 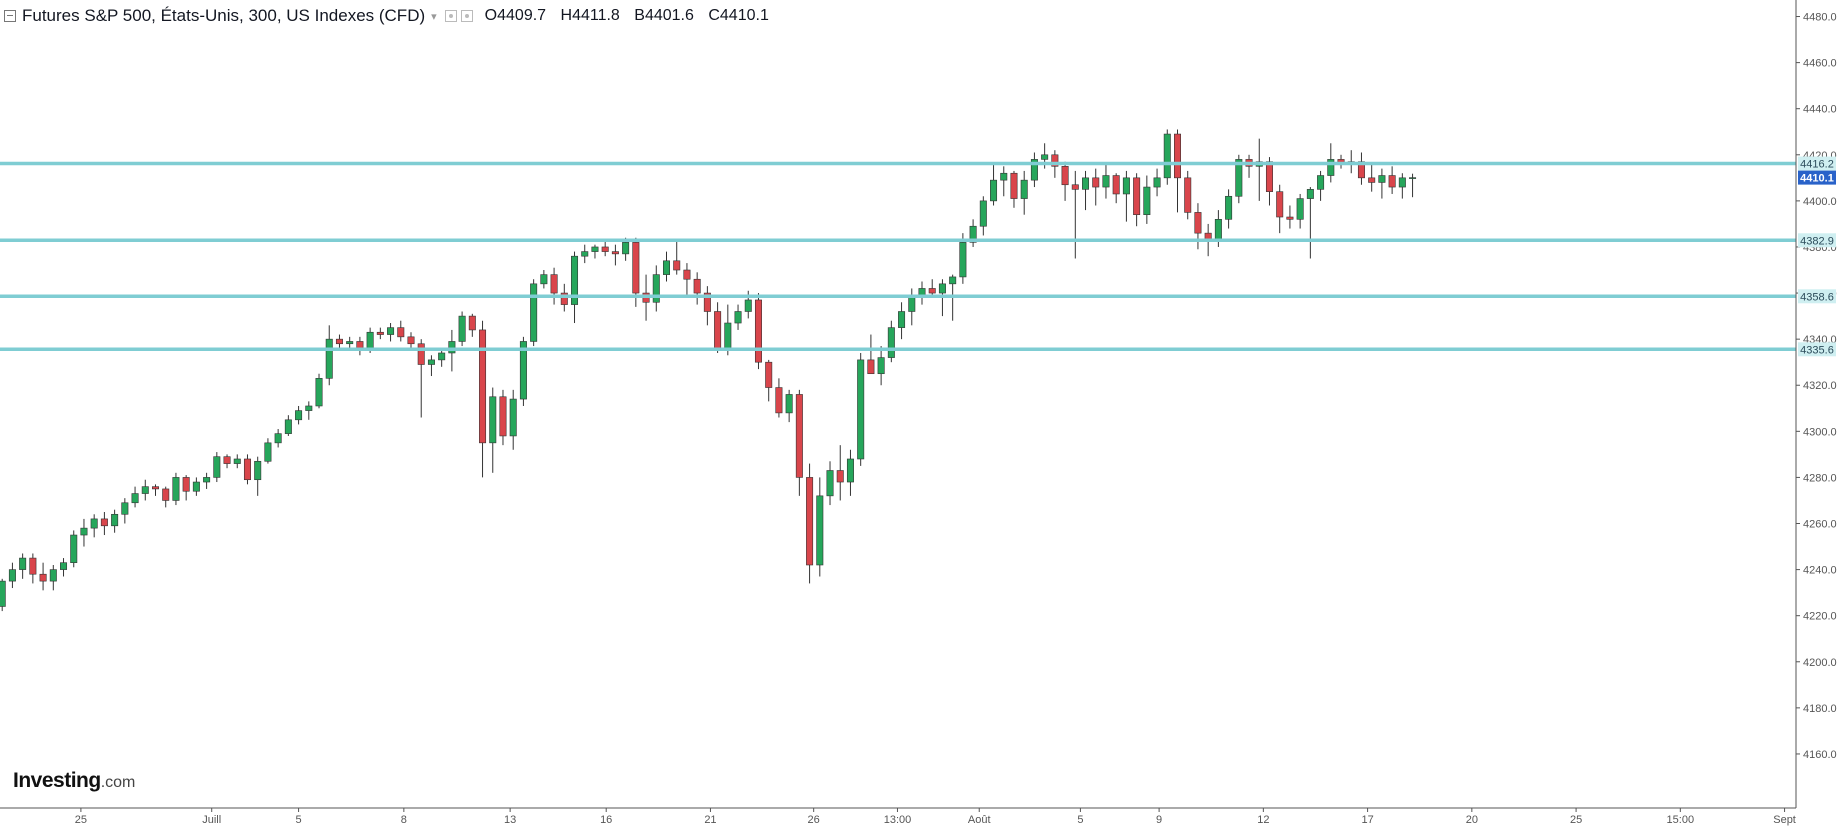 What do you see at coordinates (1820, 18) in the screenshot?
I see `y-tick-label: 4480.0` at bounding box center [1820, 18].